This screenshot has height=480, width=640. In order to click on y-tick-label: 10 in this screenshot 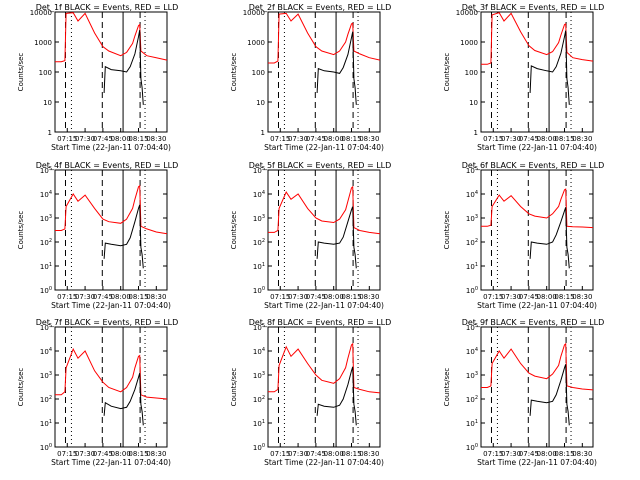, I will do `click(260, 103)`.